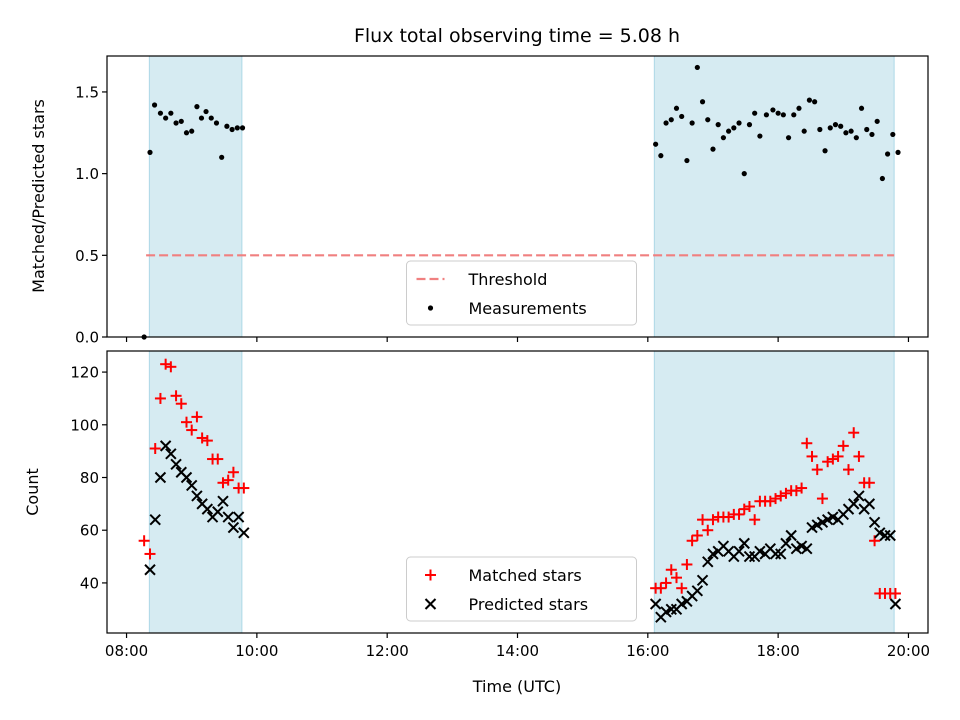  What do you see at coordinates (387, 651) in the screenshot?
I see `x-tick-label: 12:00` at bounding box center [387, 651].